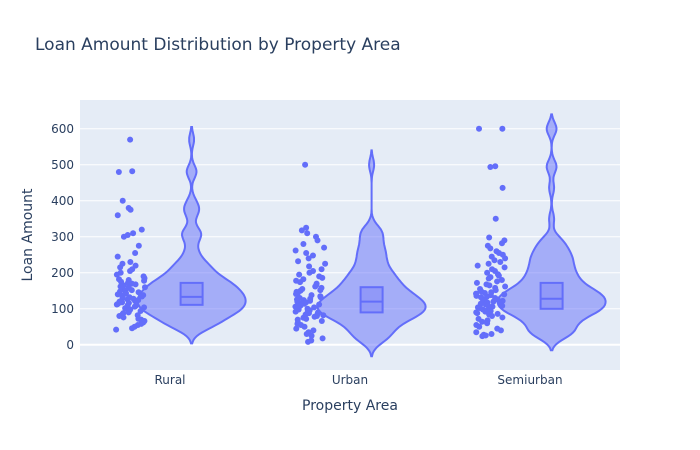 The height and width of the screenshot is (450, 700). I want to click on y-tick-label: 0, so click(70, 345).